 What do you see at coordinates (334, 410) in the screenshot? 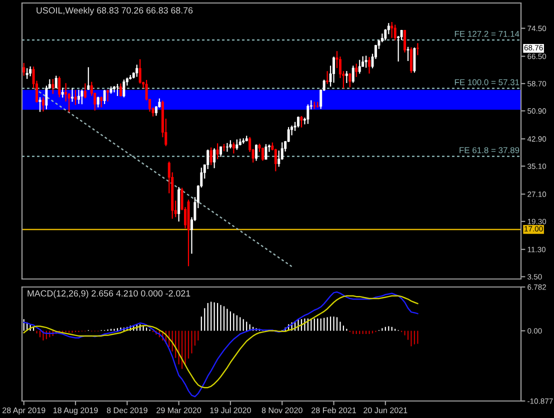
I see `x-tick-label: 28 Feb 2021` at bounding box center [334, 410].